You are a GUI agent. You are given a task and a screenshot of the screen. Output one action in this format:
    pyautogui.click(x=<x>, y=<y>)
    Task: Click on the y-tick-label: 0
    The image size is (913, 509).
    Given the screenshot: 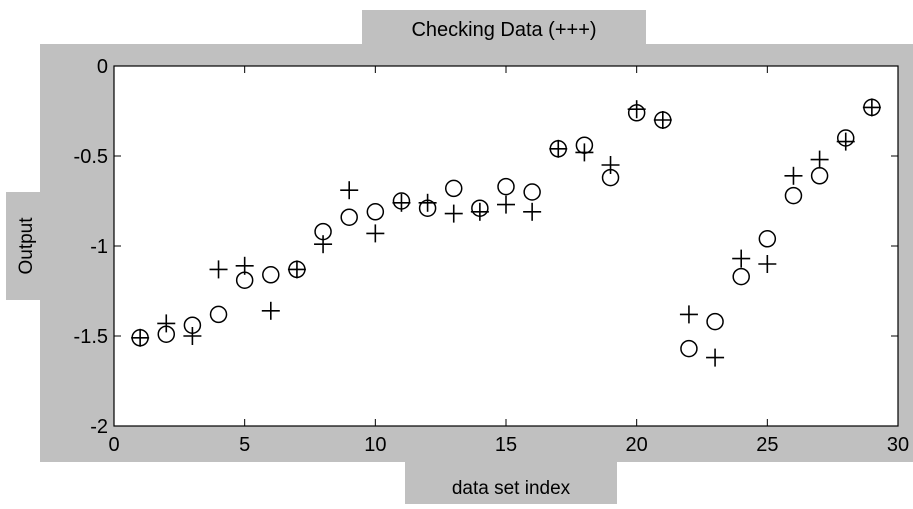 What is the action you would take?
    pyautogui.click(x=102, y=67)
    